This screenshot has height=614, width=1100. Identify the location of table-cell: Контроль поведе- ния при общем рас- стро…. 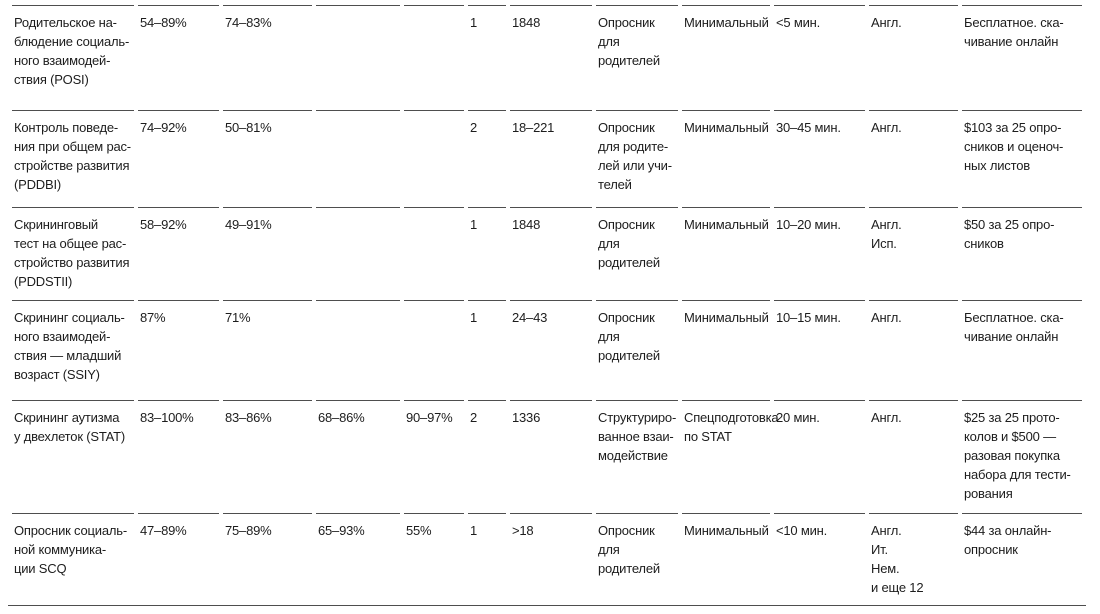
(73, 158).